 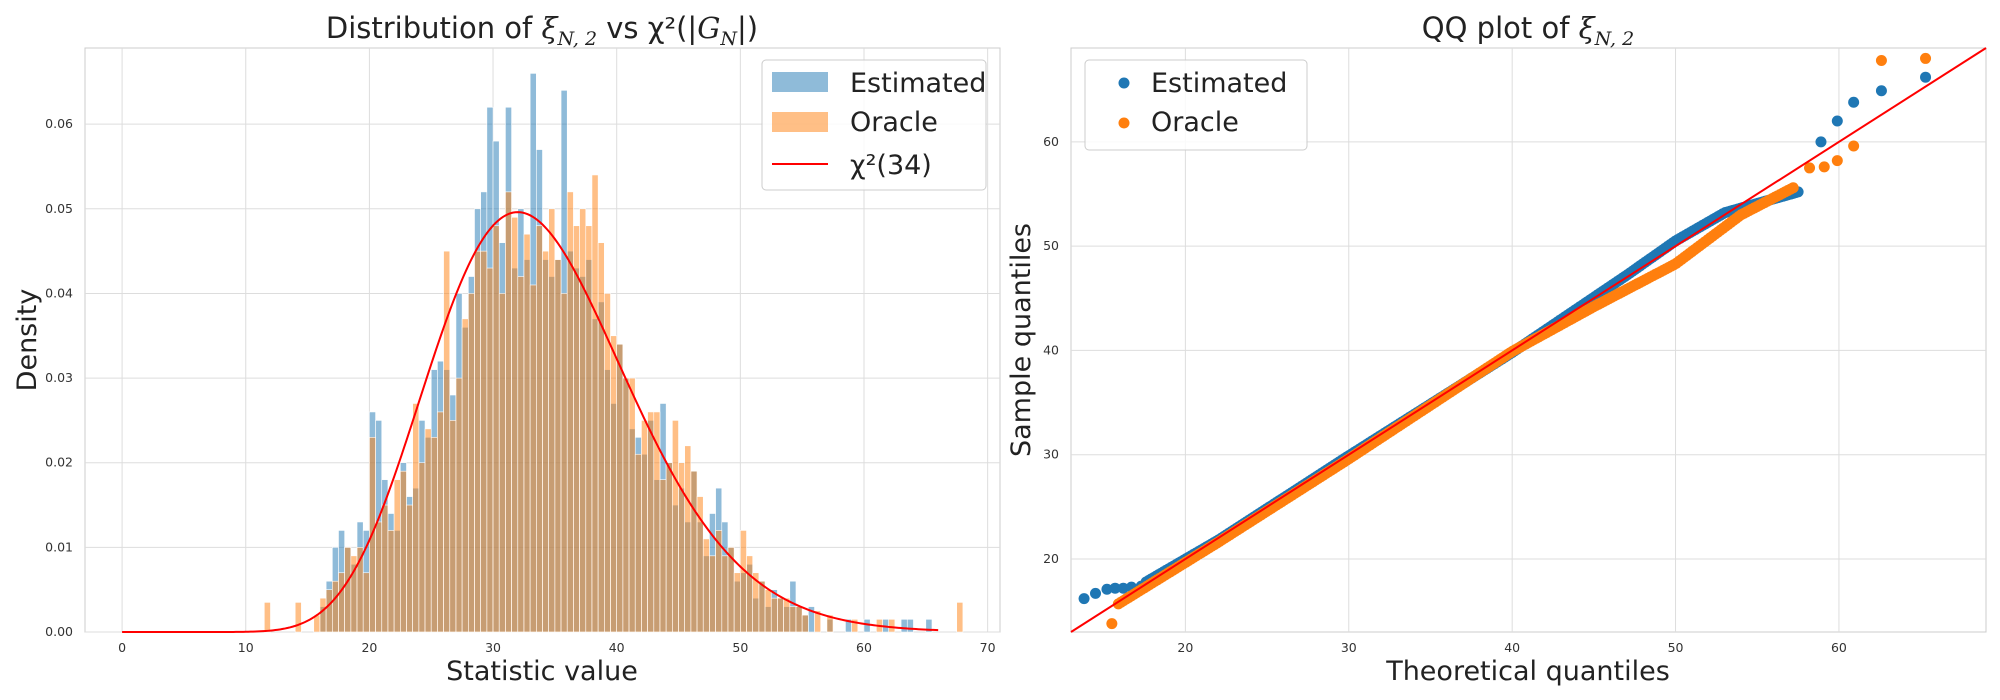 I want to click on legend-swatch-estimated, so click(x=800, y=82).